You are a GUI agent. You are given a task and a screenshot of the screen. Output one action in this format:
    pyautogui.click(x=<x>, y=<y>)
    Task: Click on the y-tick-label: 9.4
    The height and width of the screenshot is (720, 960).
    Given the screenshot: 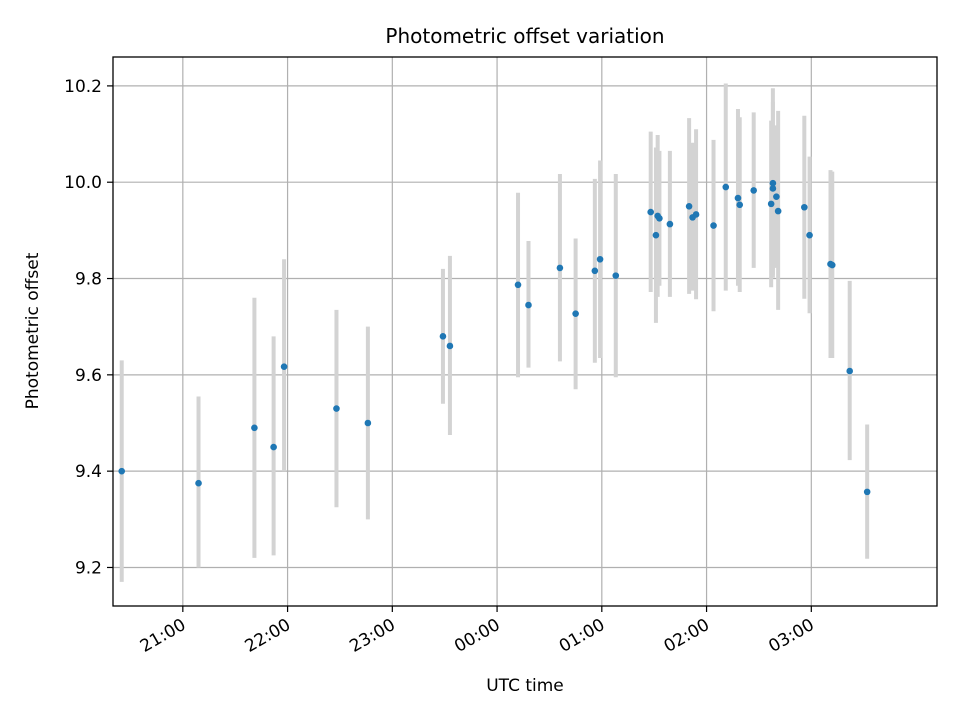 What is the action you would take?
    pyautogui.click(x=88, y=472)
    